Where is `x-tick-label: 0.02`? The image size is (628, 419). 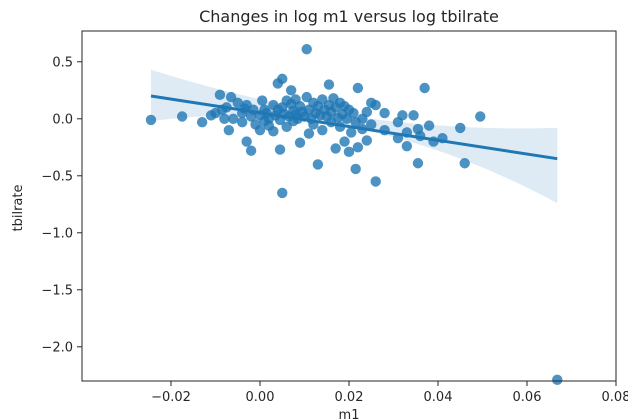
x-tick-label: 0.02 is located at coordinates (349, 397).